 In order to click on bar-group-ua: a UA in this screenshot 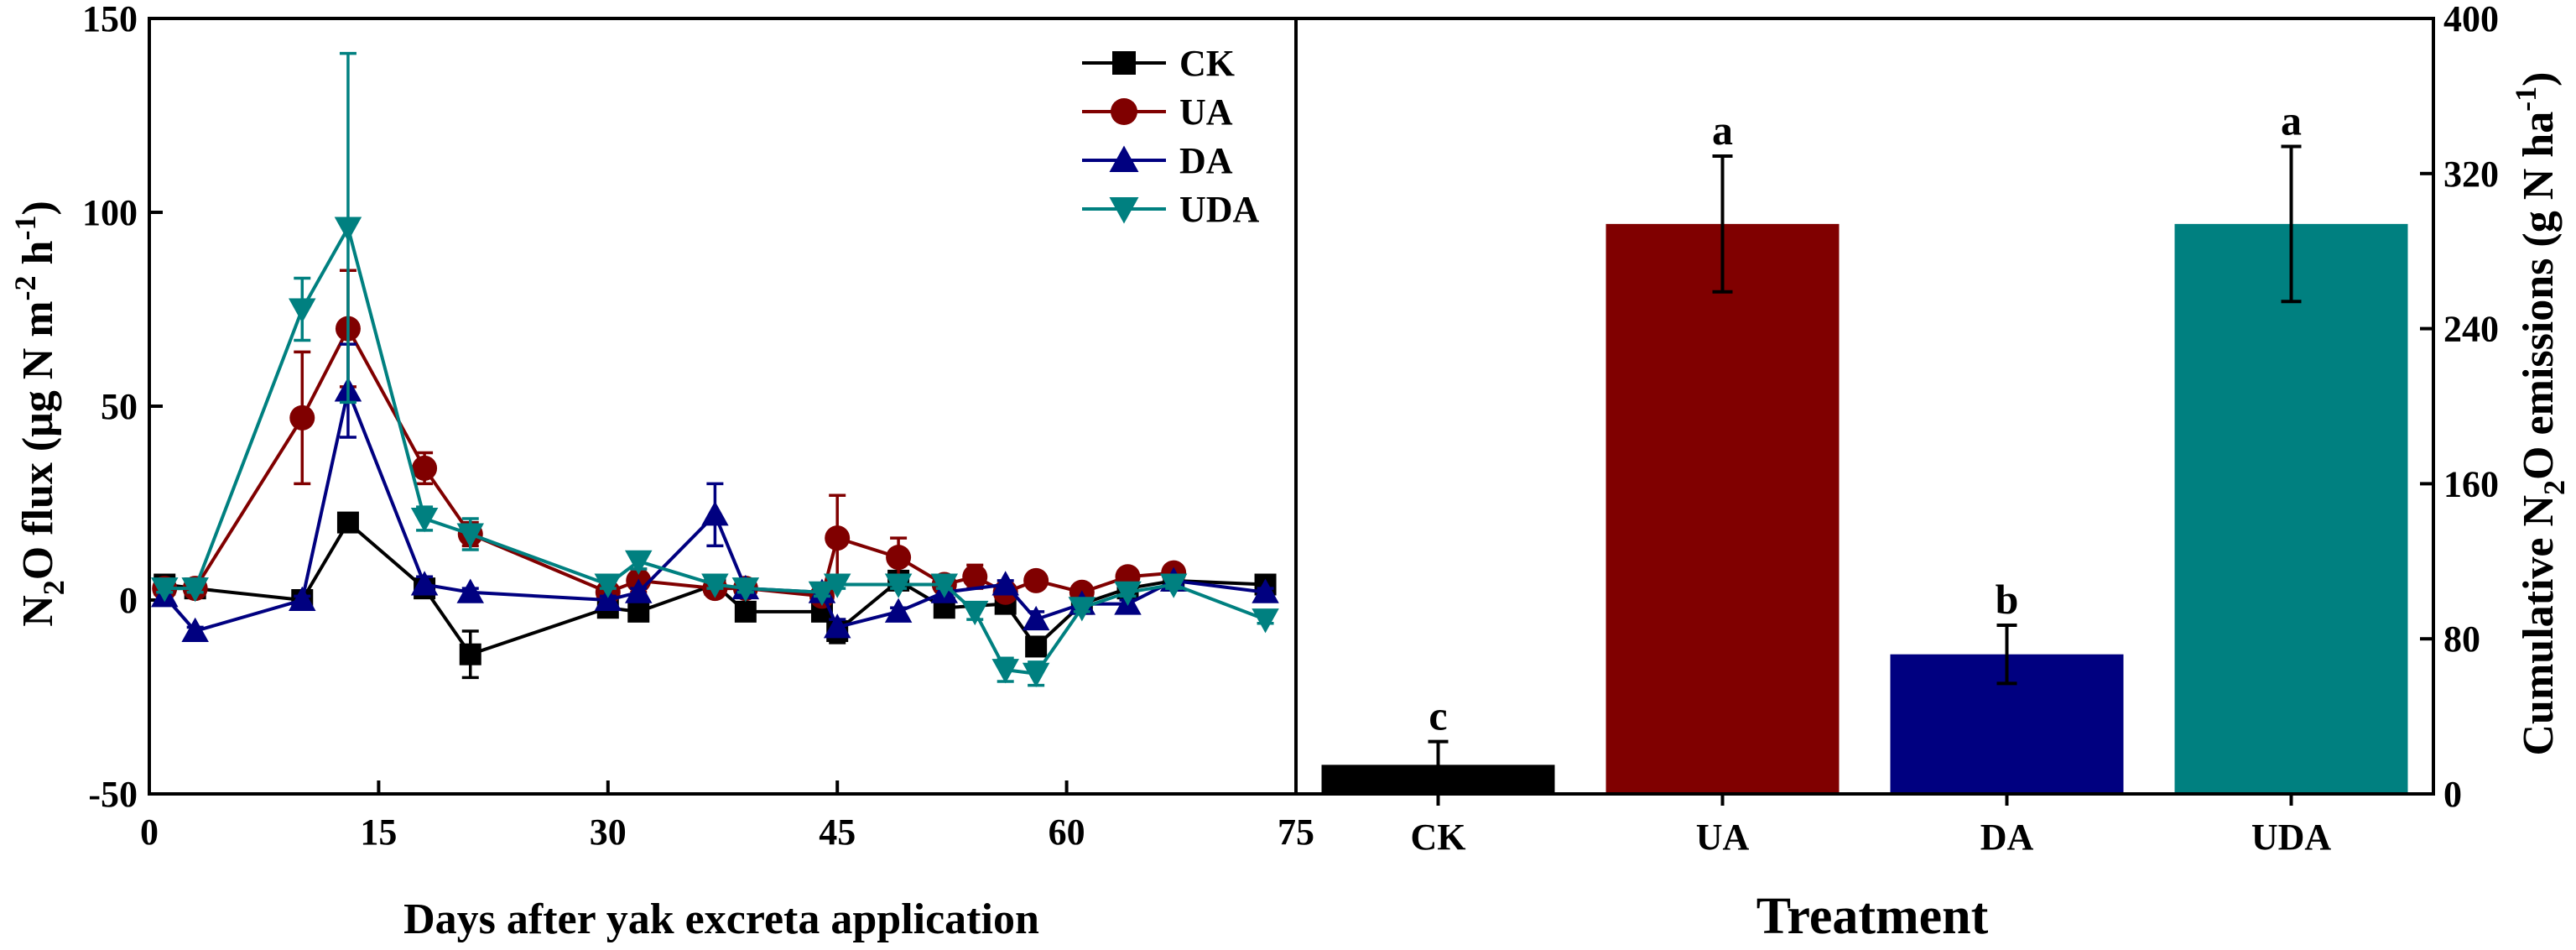, I will do `click(1722, 482)`.